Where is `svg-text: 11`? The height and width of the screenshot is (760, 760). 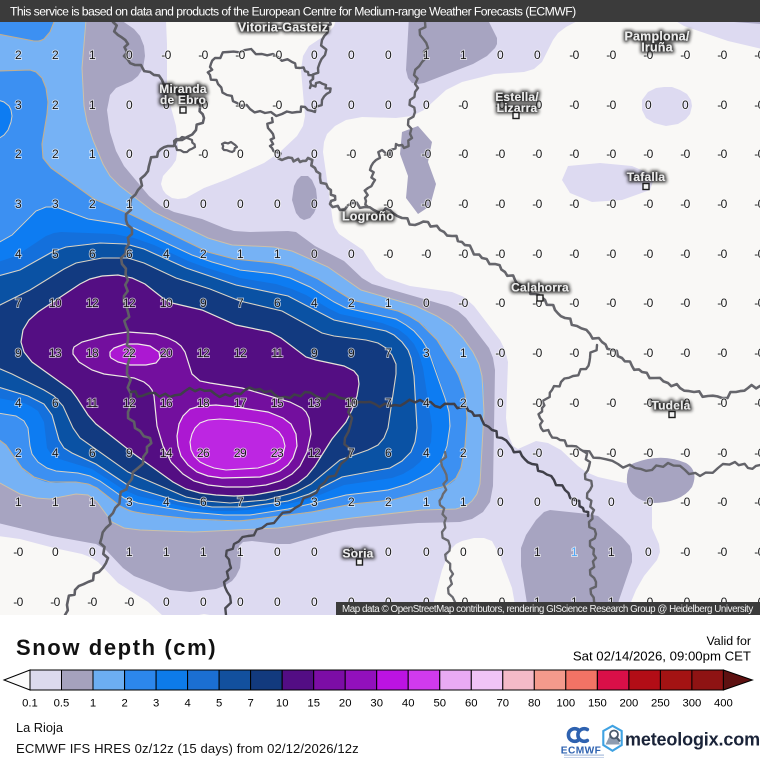
svg-text: 11 is located at coordinates (277, 353).